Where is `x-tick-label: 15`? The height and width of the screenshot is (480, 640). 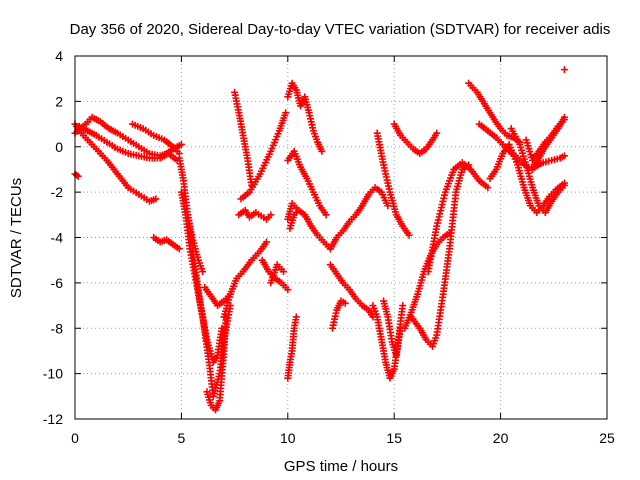 x-tick-label: 15 is located at coordinates (394, 438).